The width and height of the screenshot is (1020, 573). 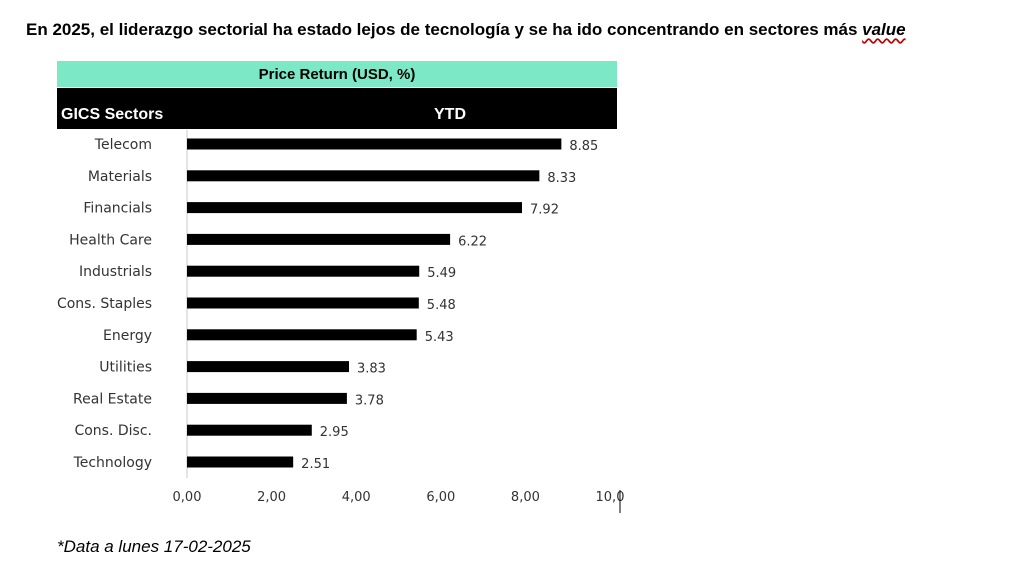 I want to click on column-header-row: GICS Sectors YTD, so click(x=337, y=108).